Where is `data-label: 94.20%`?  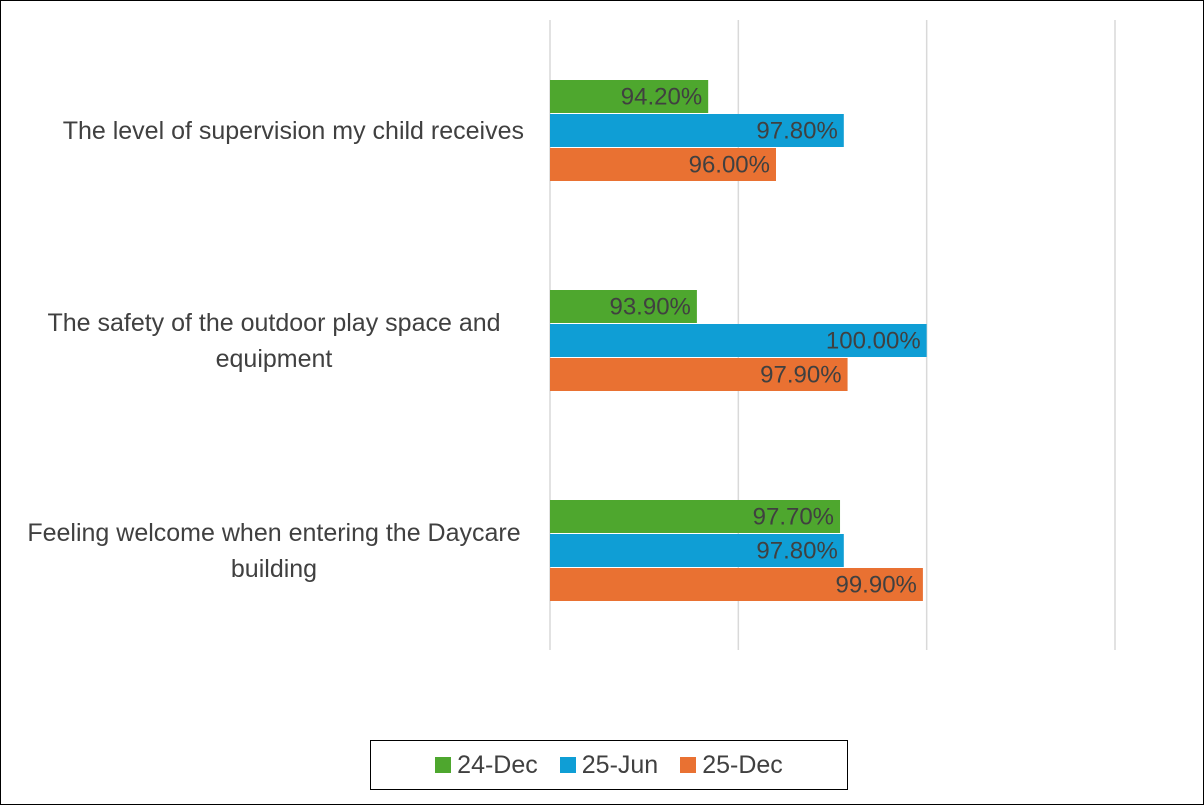
data-label: 94.20% is located at coordinates (661, 96).